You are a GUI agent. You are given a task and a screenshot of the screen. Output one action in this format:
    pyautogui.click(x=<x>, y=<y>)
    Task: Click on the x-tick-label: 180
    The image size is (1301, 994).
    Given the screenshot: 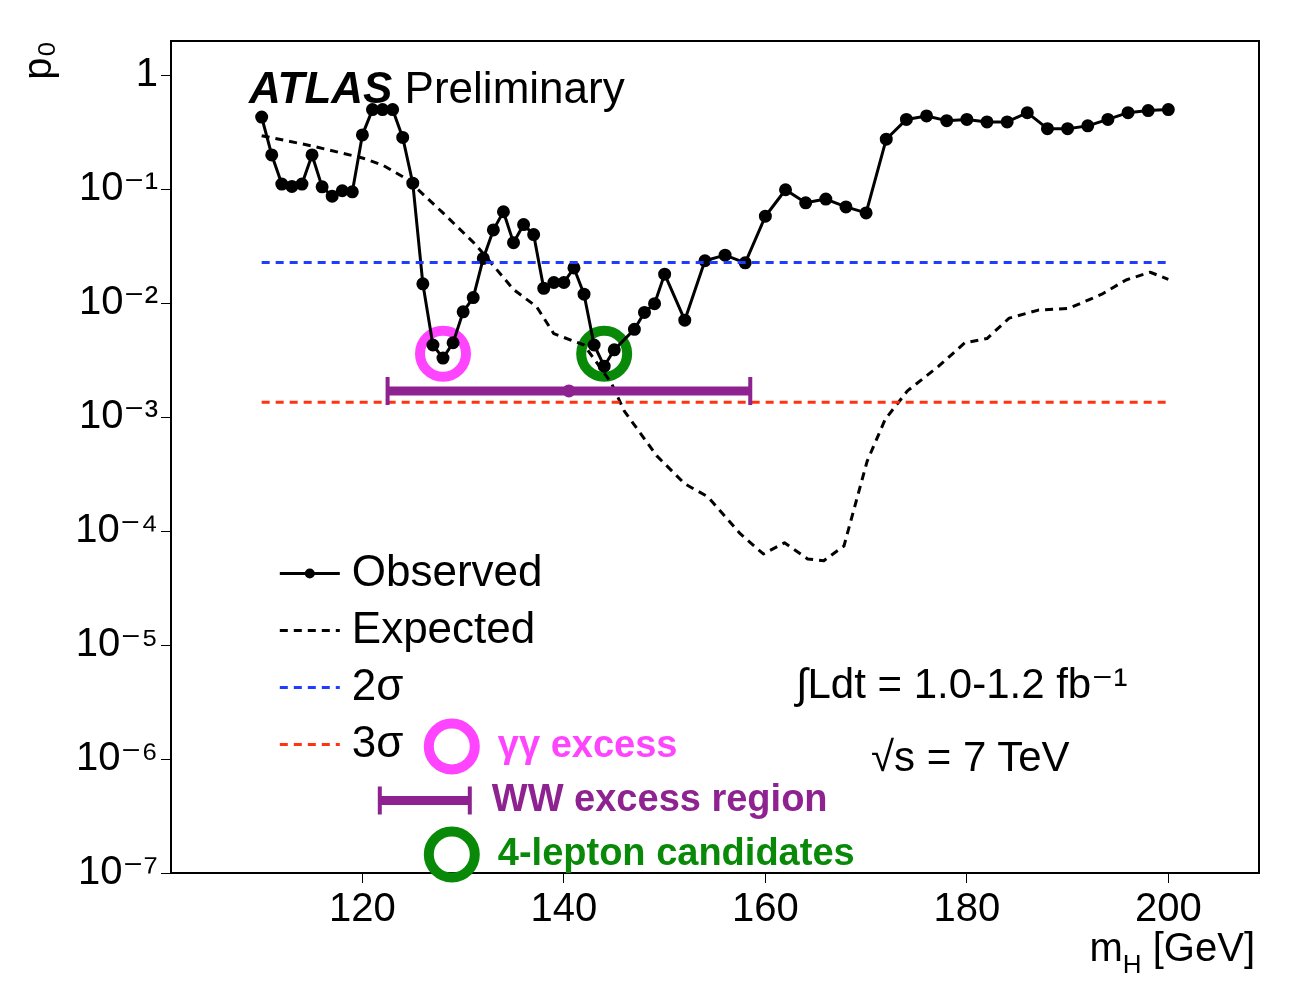 What is the action you would take?
    pyautogui.click(x=967, y=907)
    